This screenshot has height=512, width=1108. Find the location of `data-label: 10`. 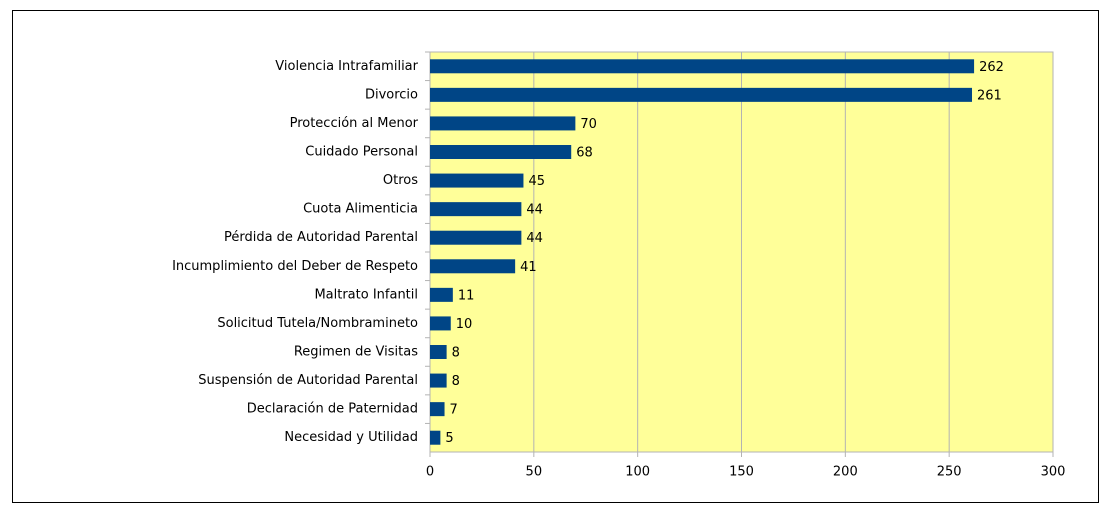

data-label: 10 is located at coordinates (464, 324).